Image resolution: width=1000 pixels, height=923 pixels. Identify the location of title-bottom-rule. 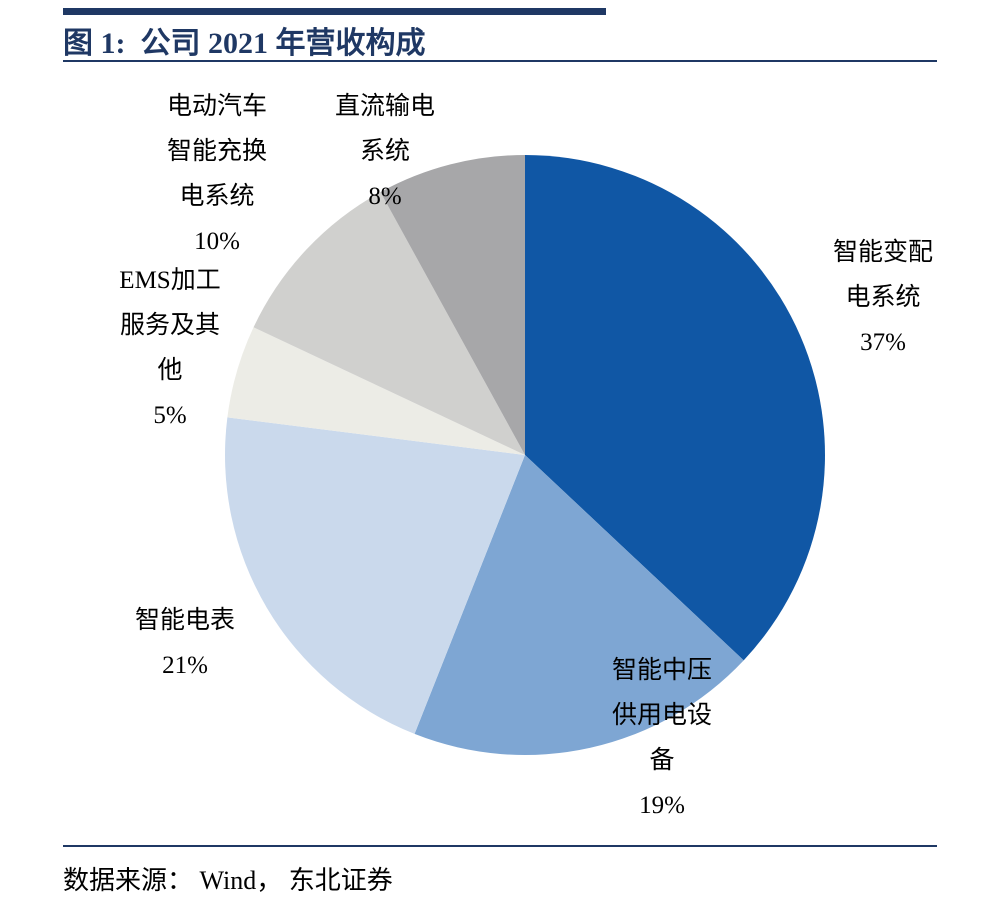
(500, 61).